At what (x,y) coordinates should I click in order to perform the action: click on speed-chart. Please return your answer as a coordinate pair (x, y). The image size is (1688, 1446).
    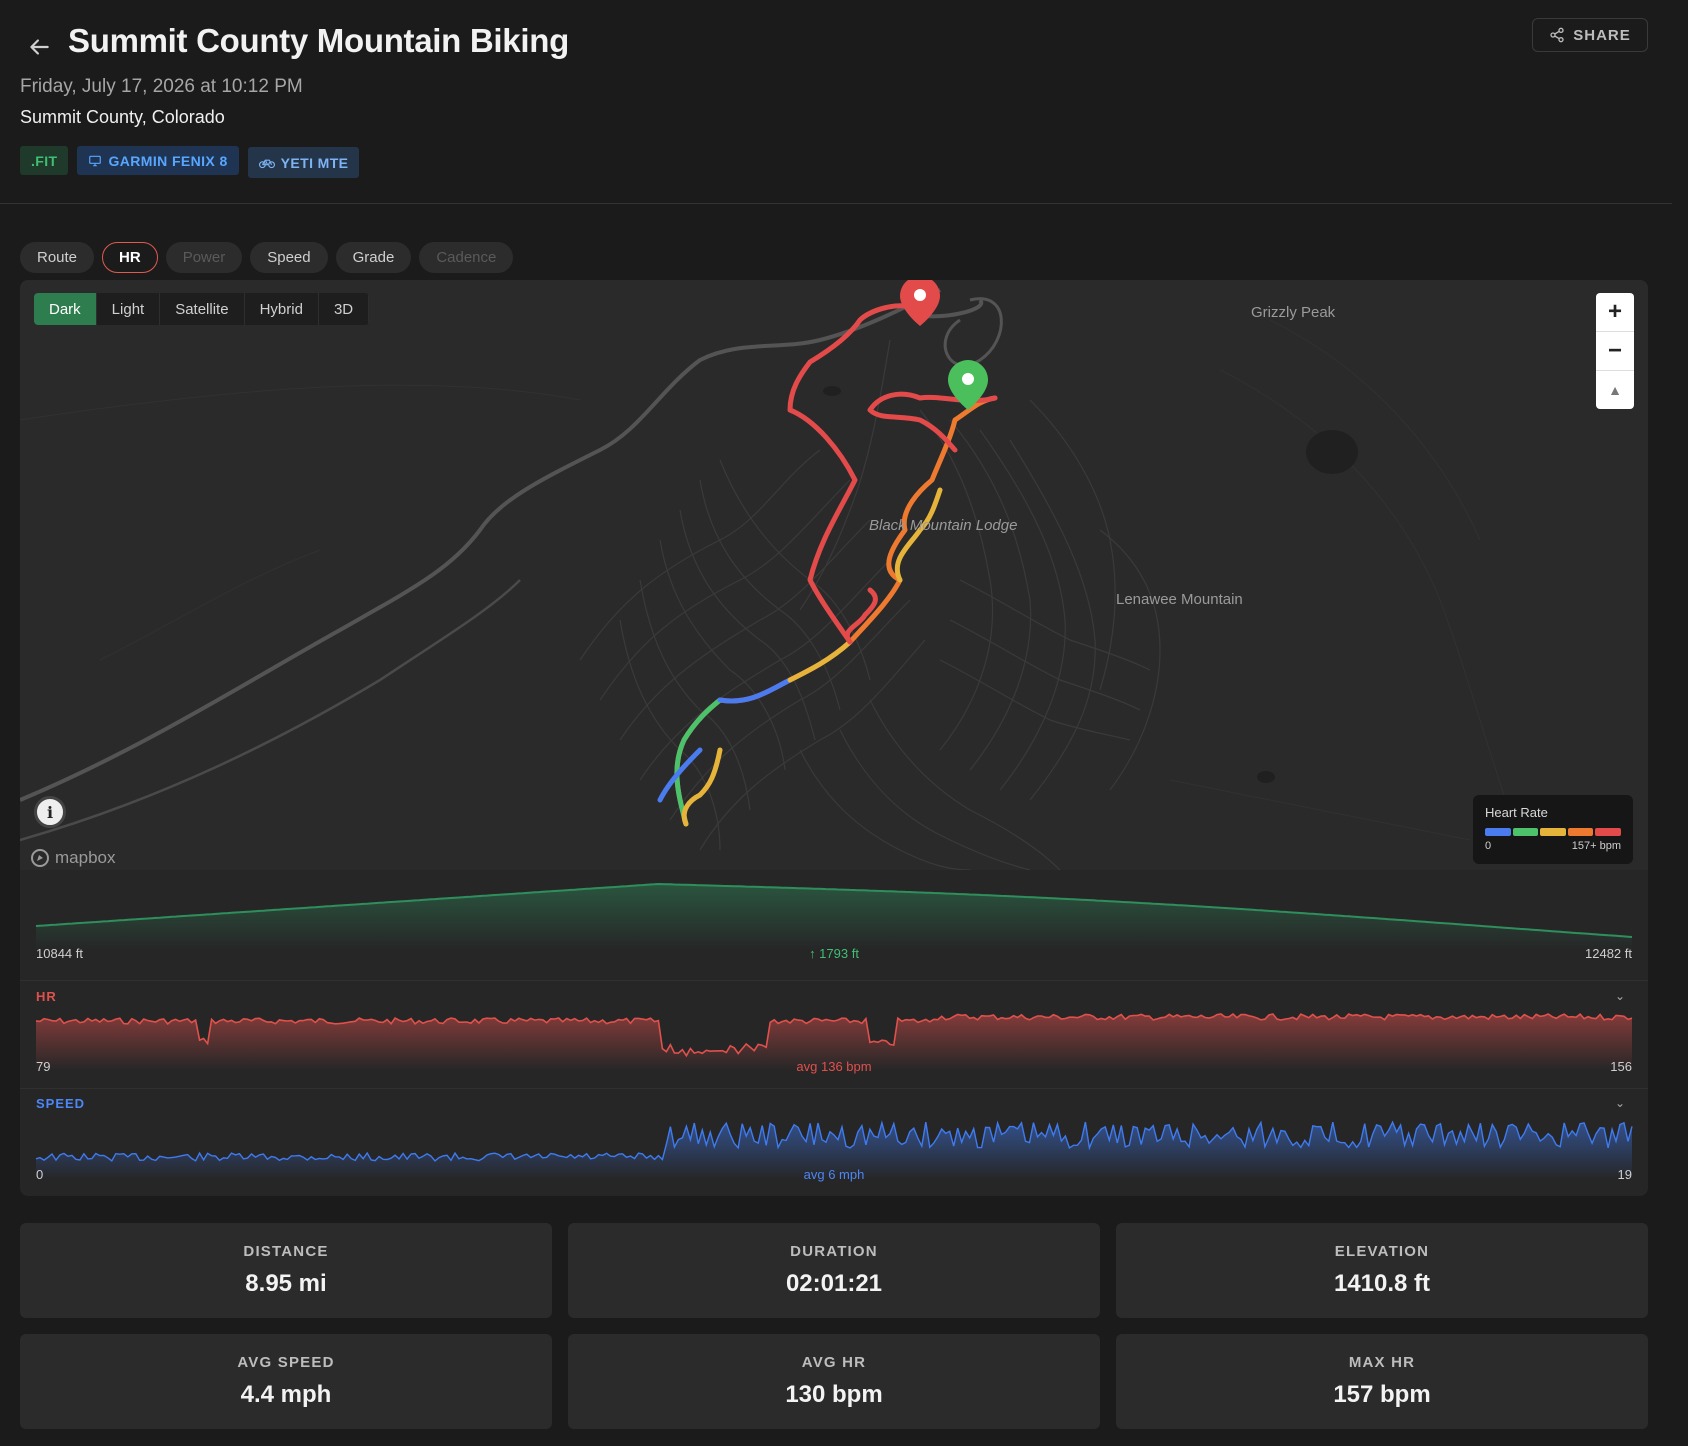
    Looking at the image, I should click on (834, 1149).